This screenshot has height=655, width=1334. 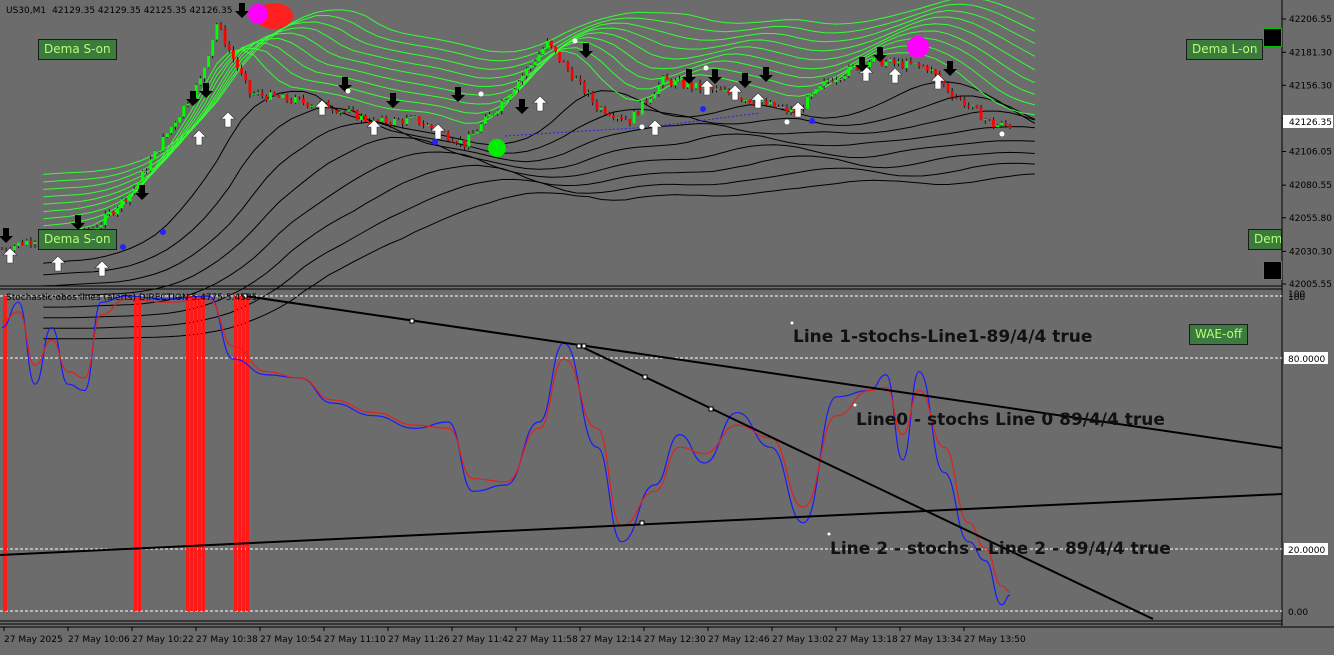 I want to click on annotation-dots, so click(x=823, y=428).